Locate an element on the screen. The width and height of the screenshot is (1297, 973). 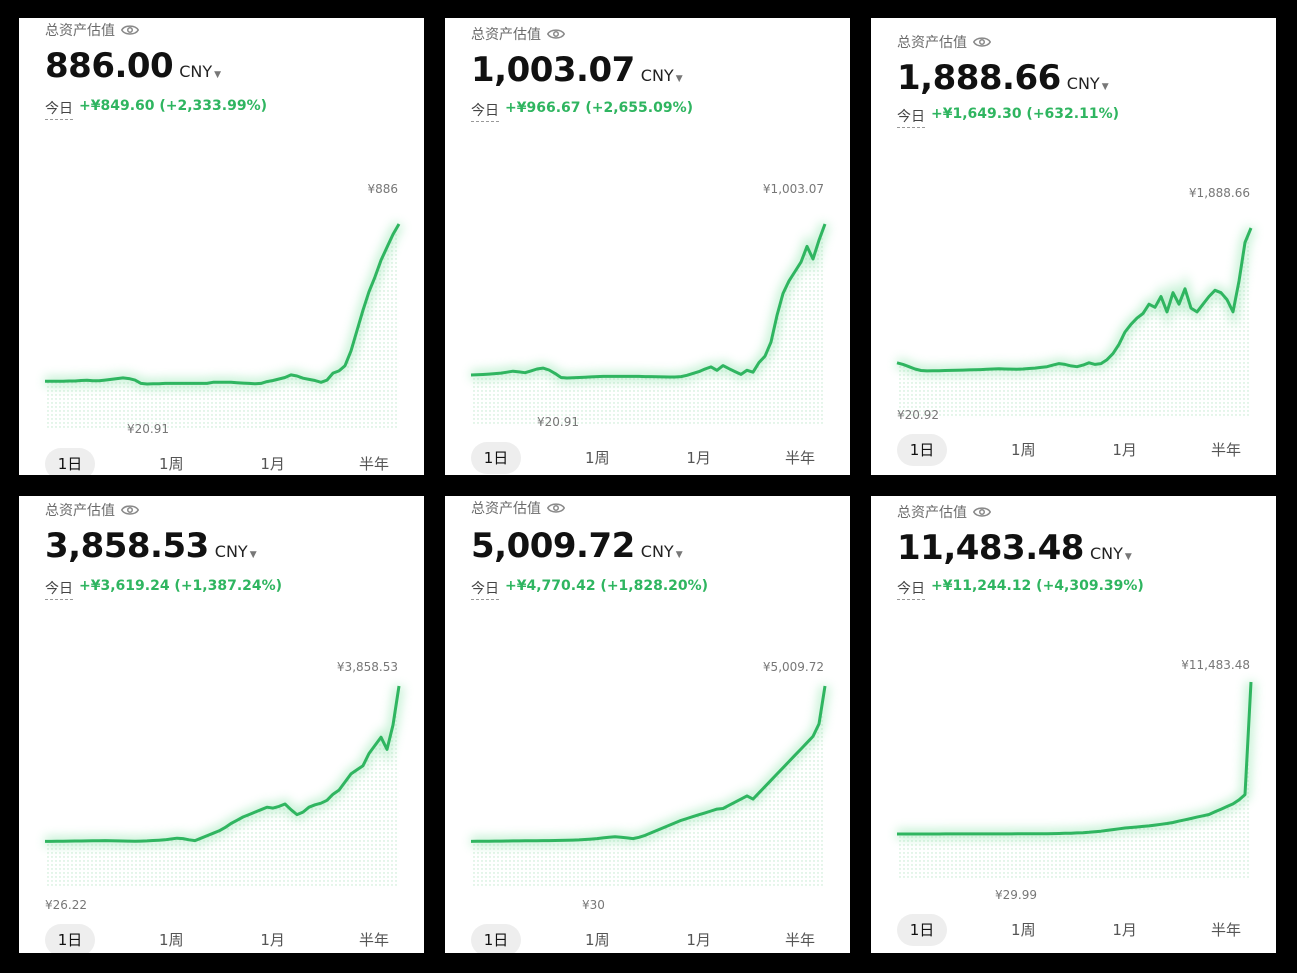
total-value-row: 886.00 CNY ▼ is located at coordinates (133, 66).